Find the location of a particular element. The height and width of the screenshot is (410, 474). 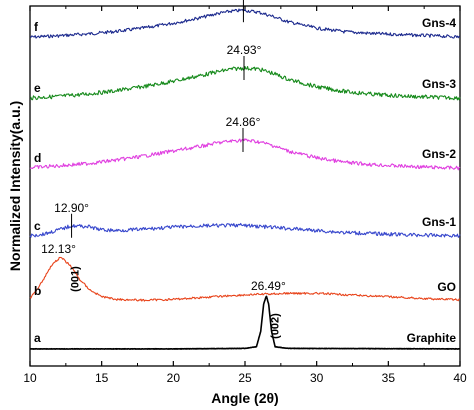

series-letter: d is located at coordinates (37, 158).